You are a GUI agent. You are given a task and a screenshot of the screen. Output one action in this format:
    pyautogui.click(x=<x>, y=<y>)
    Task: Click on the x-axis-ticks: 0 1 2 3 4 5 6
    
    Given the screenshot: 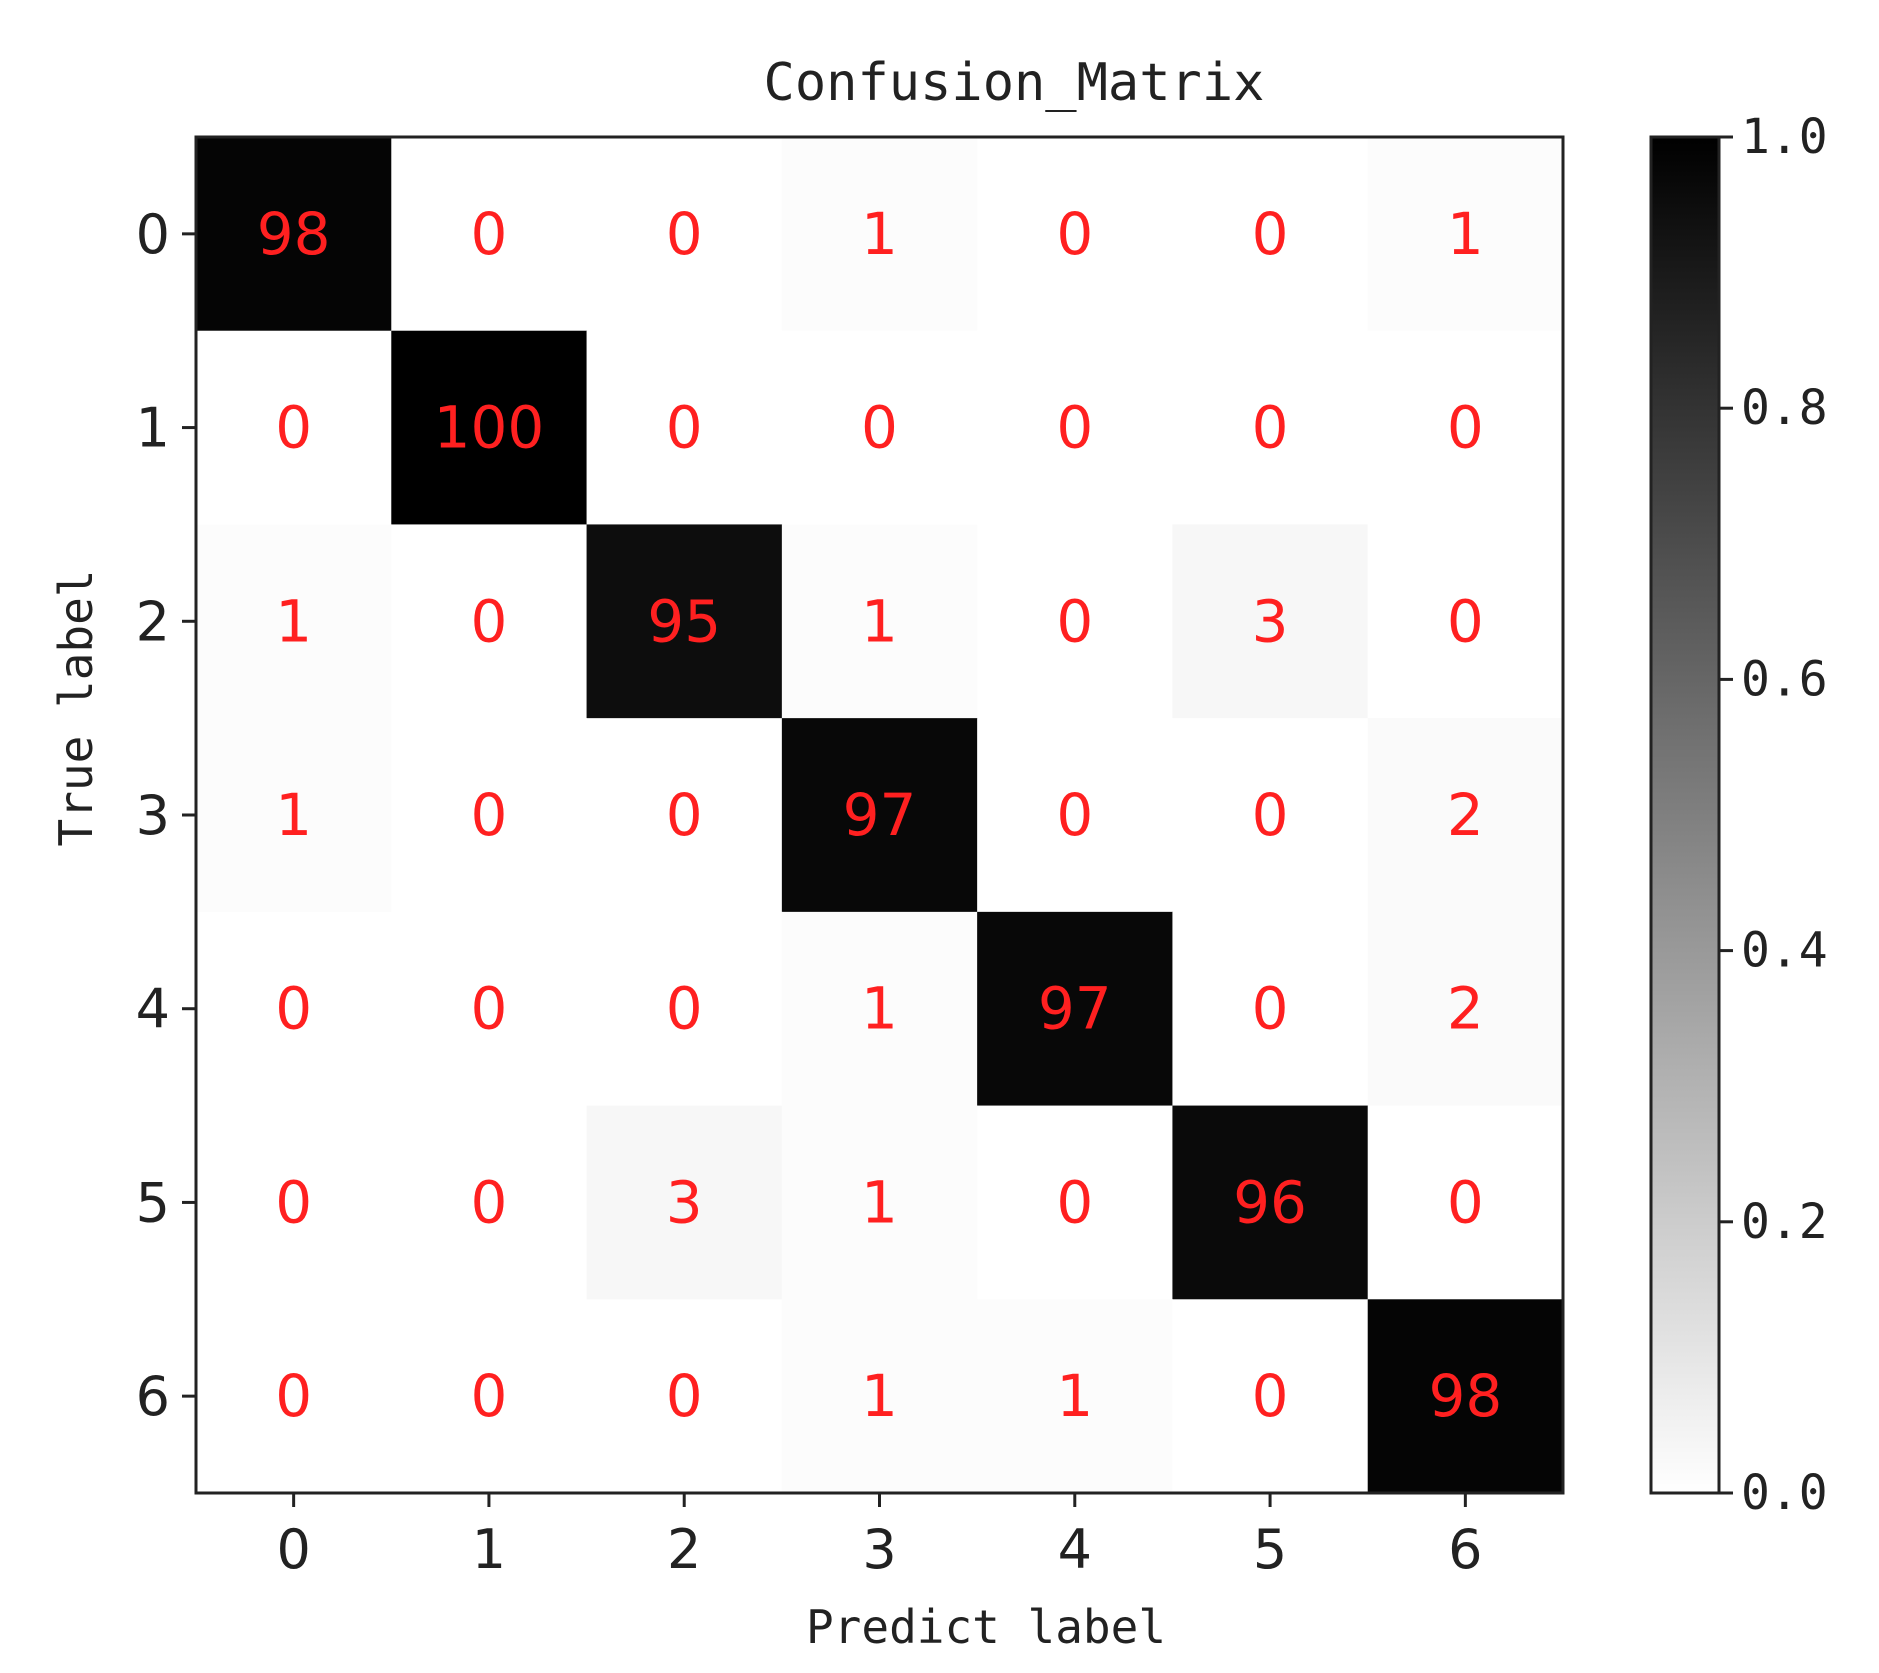 What is the action you would take?
    pyautogui.click(x=879, y=1537)
    